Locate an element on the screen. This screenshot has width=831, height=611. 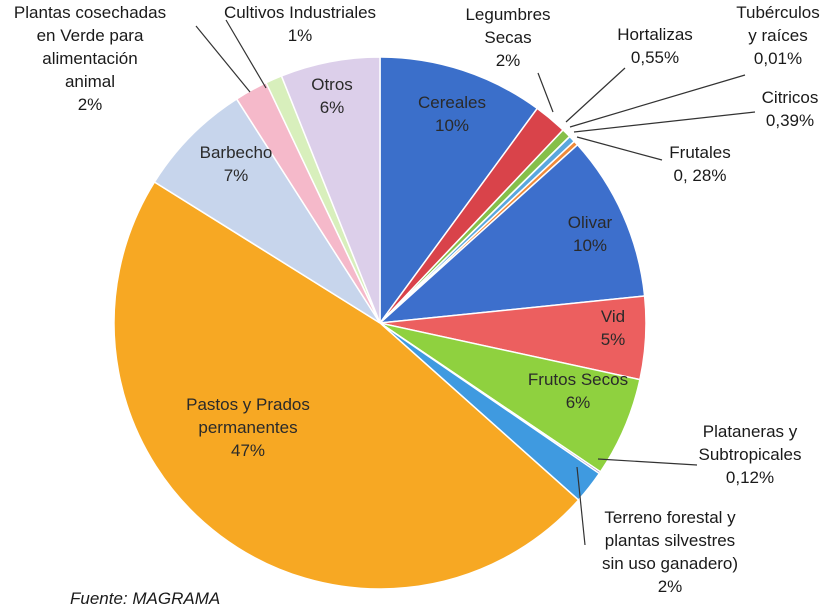
slice-label: Barbecho is located at coordinates (236, 152).